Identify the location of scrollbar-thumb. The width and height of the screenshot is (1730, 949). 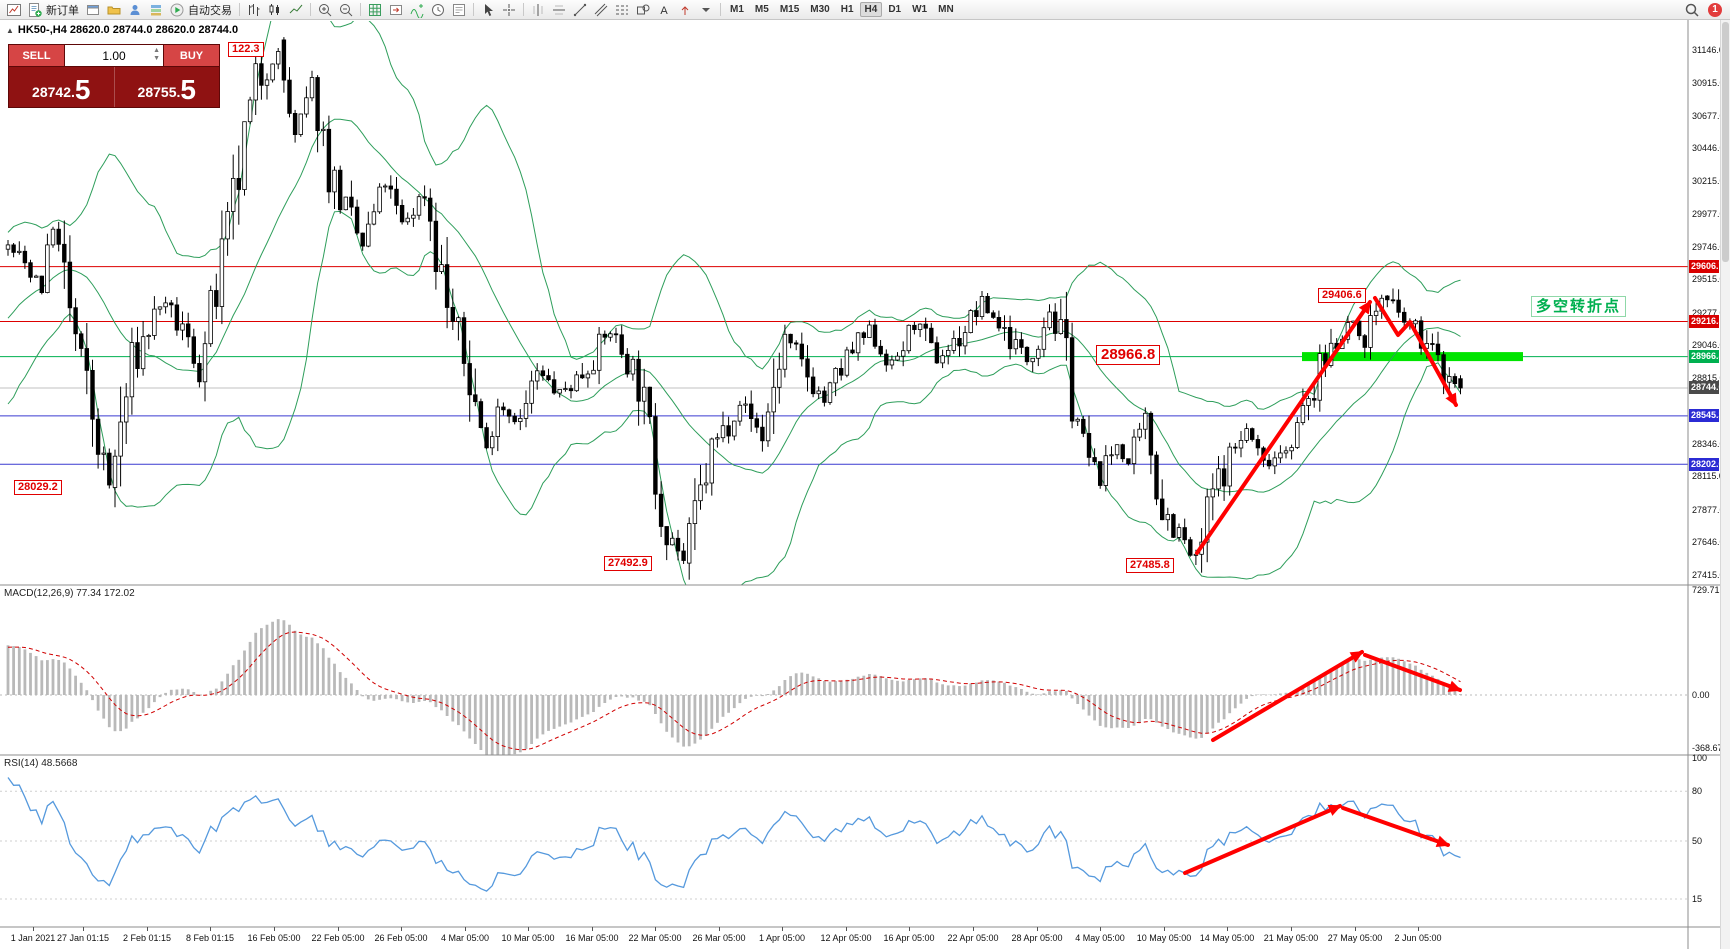
(1725, 142).